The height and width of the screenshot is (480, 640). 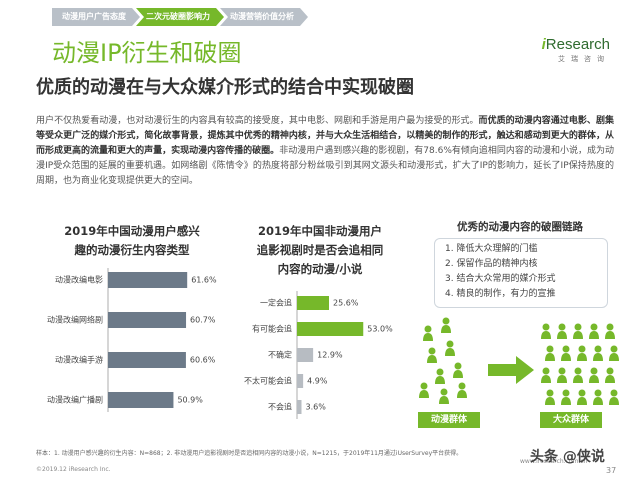 What do you see at coordinates (264, 17) in the screenshot?
I see `tab-marketing-value: 动漫营销价值分析` at bounding box center [264, 17].